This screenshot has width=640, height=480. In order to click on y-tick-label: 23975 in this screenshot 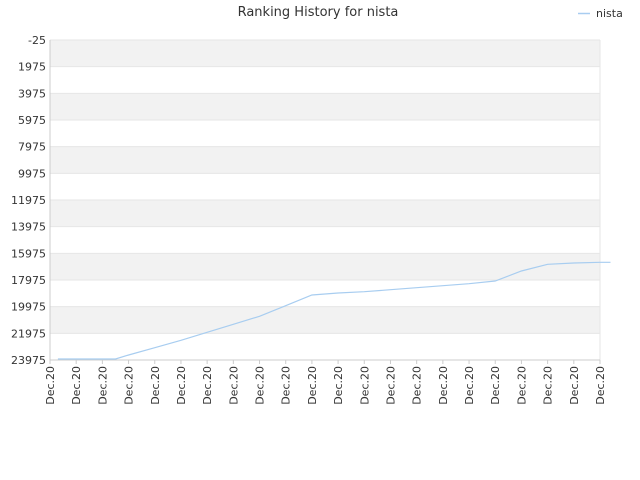, I will do `click(28, 360)`.